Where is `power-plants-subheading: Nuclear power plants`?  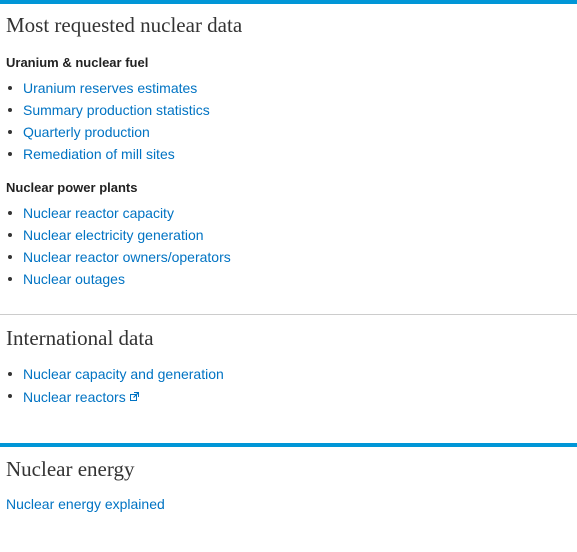 power-plants-subheading: Nuclear power plants is located at coordinates (72, 187).